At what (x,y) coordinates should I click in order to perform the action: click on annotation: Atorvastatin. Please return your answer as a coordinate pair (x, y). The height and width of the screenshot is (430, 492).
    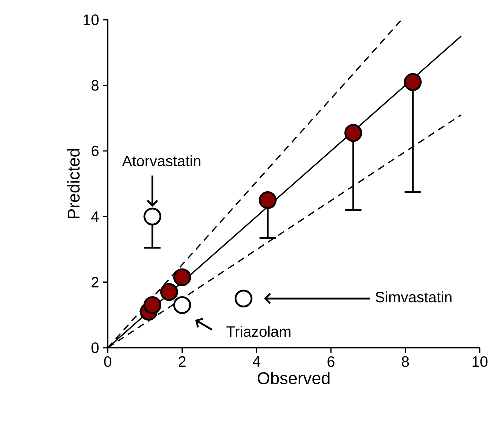
    Looking at the image, I should click on (161, 161).